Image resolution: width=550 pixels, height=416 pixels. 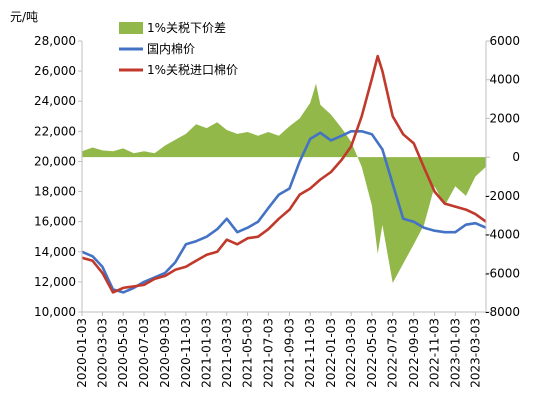 What do you see at coordinates (290, 353) in the screenshot?
I see `x-tick-label: 2021-09-03` at bounding box center [290, 353].